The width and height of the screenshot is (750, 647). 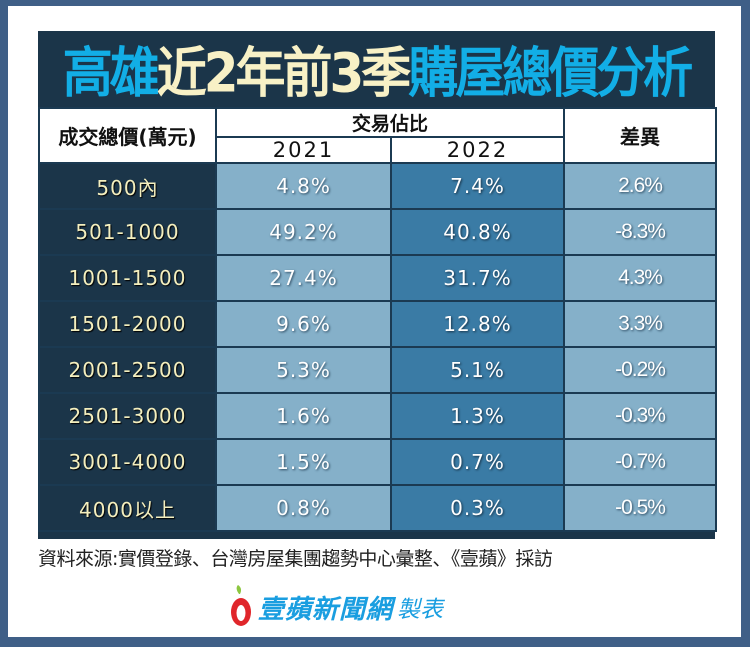 What do you see at coordinates (477, 508) in the screenshot?
I see `cell-2022: 0.3%` at bounding box center [477, 508].